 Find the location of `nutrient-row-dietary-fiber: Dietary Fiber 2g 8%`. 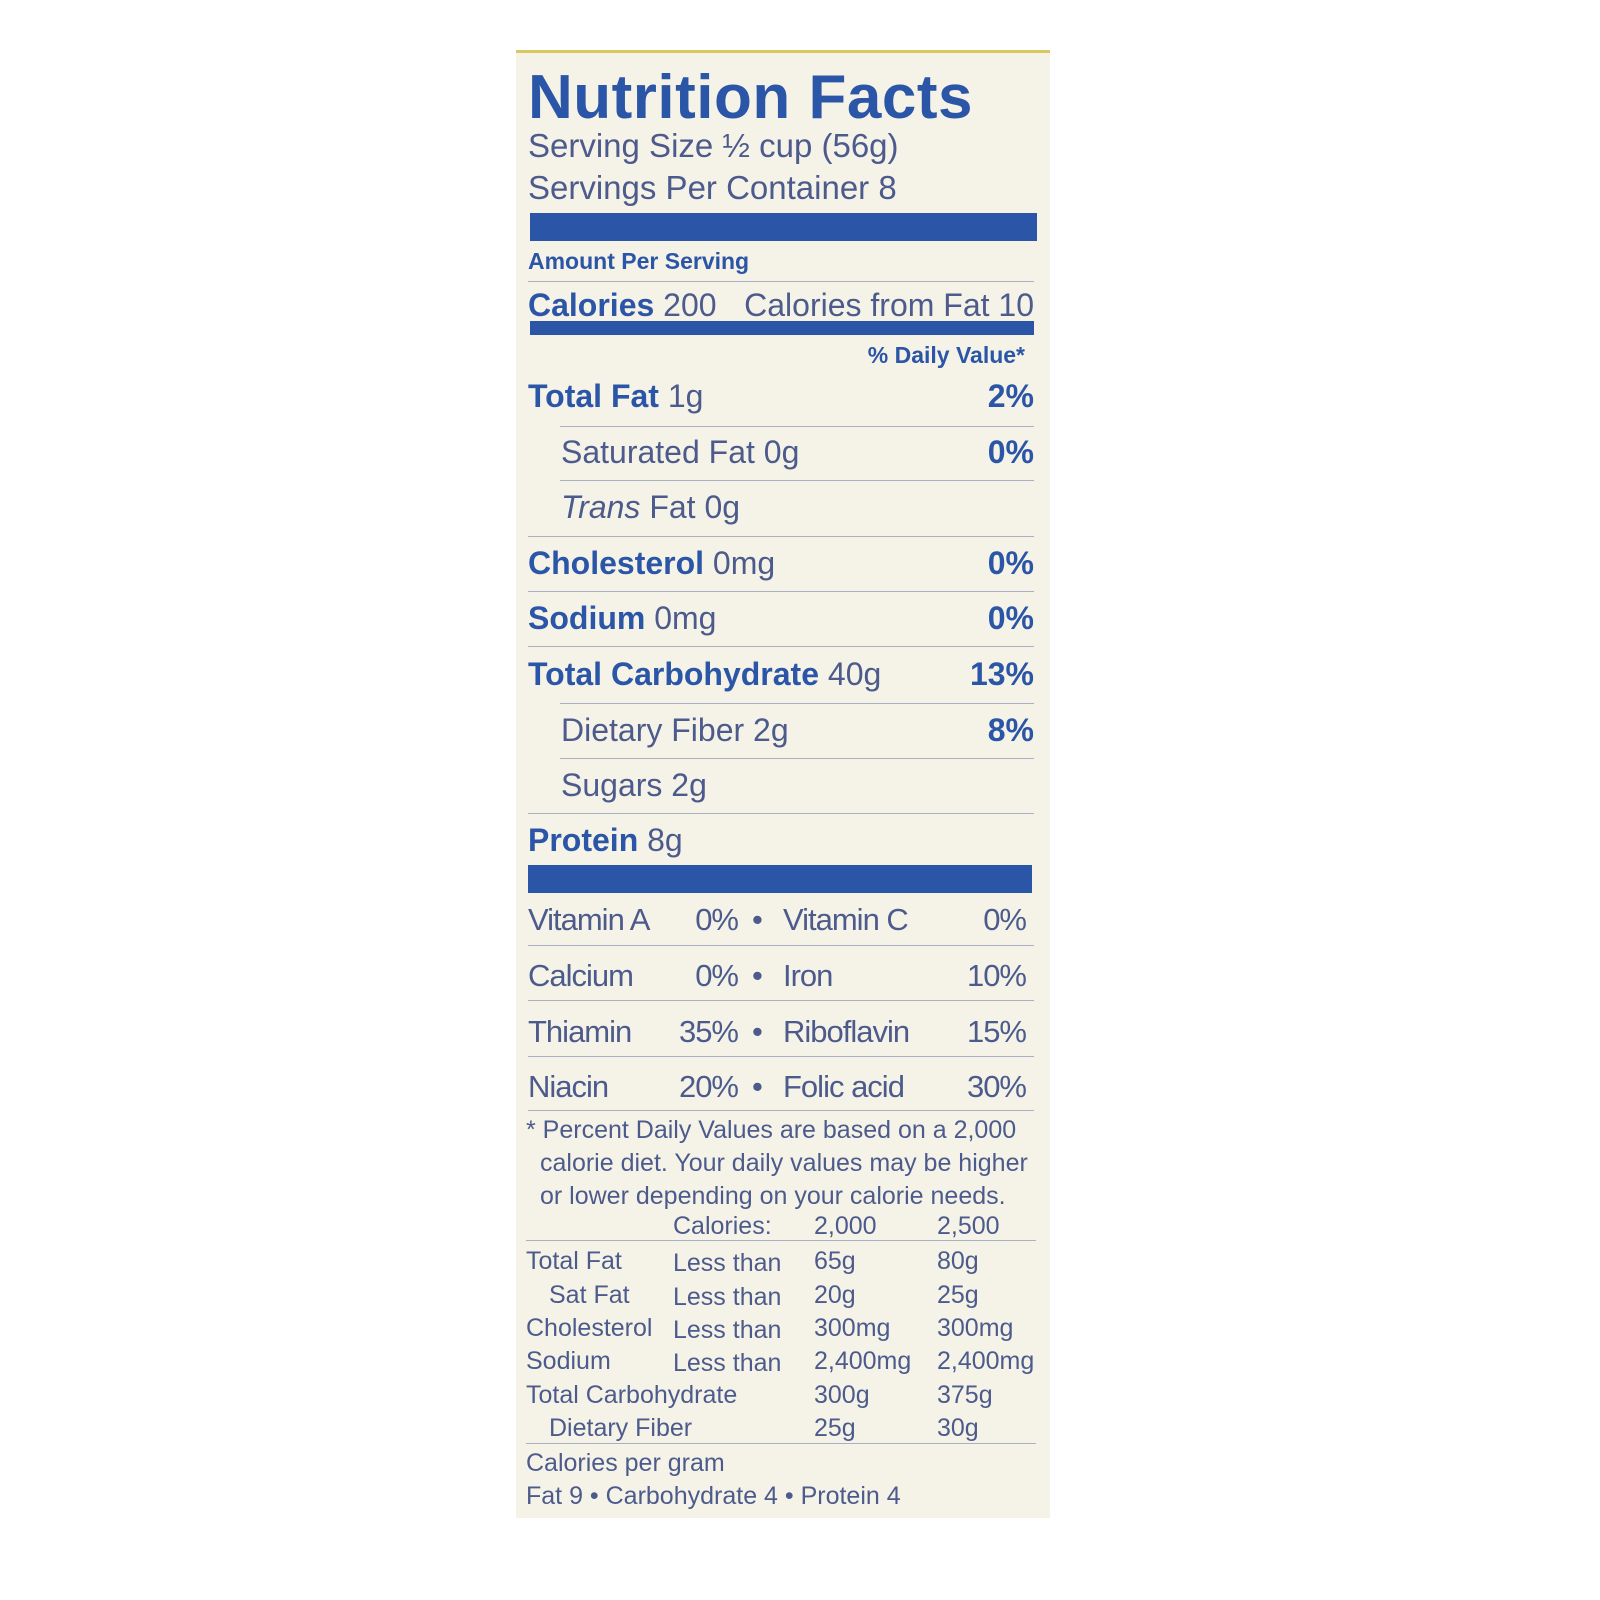

nutrient-row-dietary-fiber: Dietary Fiber 2g 8% is located at coordinates (781, 730).